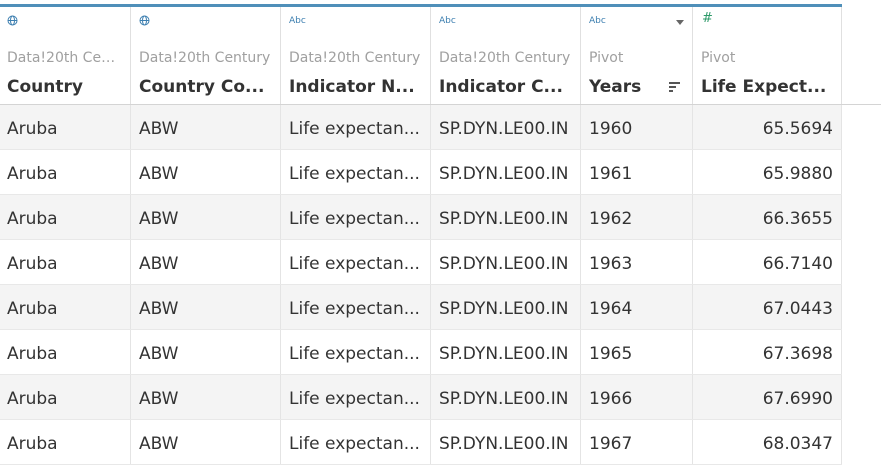  I want to click on cell-life-expectancy: 65.5694, so click(767, 127).